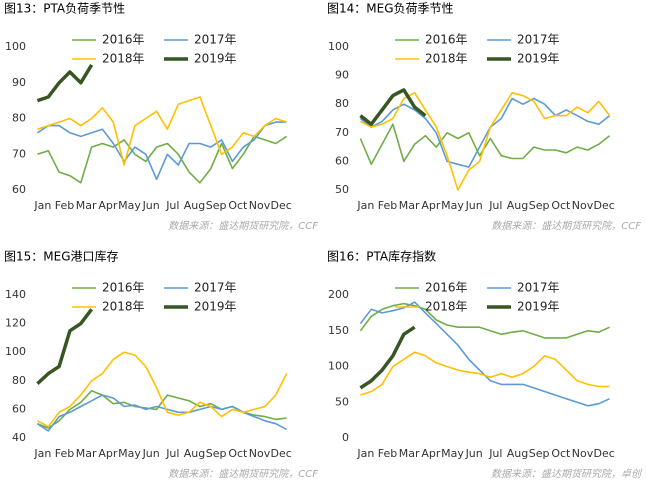  Describe the element at coordinates (345, 437) in the screenshot. I see `y-tick-label: 0` at that location.